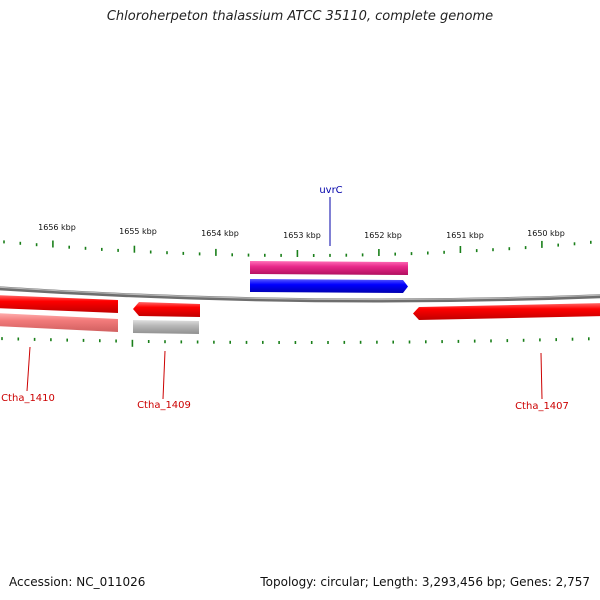 The height and width of the screenshot is (600, 600). I want to click on axis-label-1654: 1654 kbp, so click(220, 233).